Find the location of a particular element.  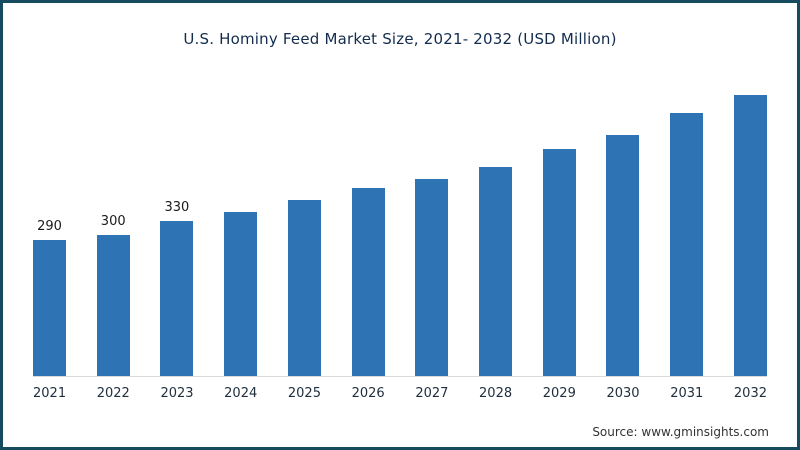

x-tick-label-2025: 2025 is located at coordinates (304, 393).